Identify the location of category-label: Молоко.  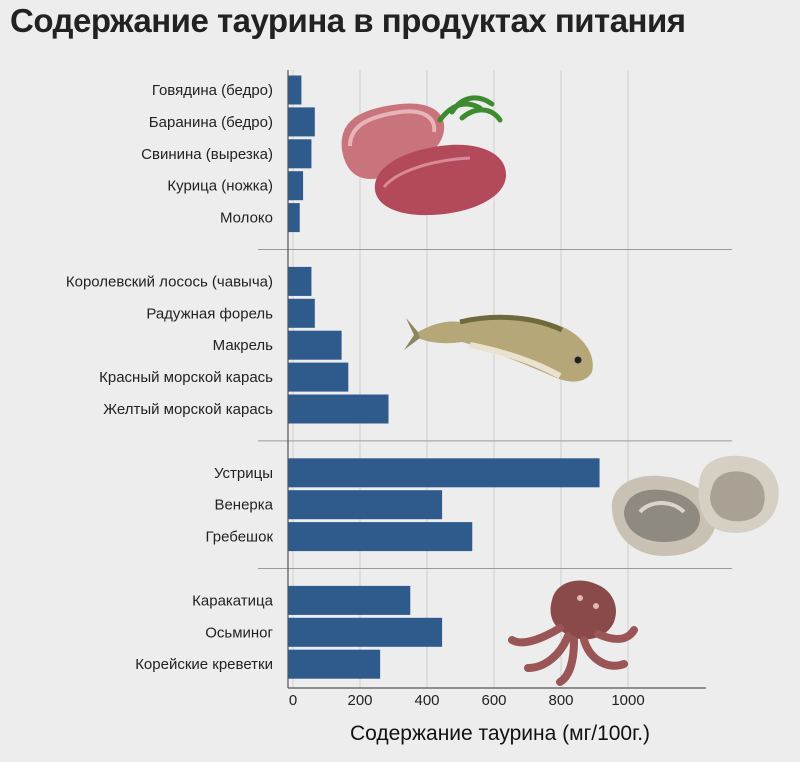
(246, 218).